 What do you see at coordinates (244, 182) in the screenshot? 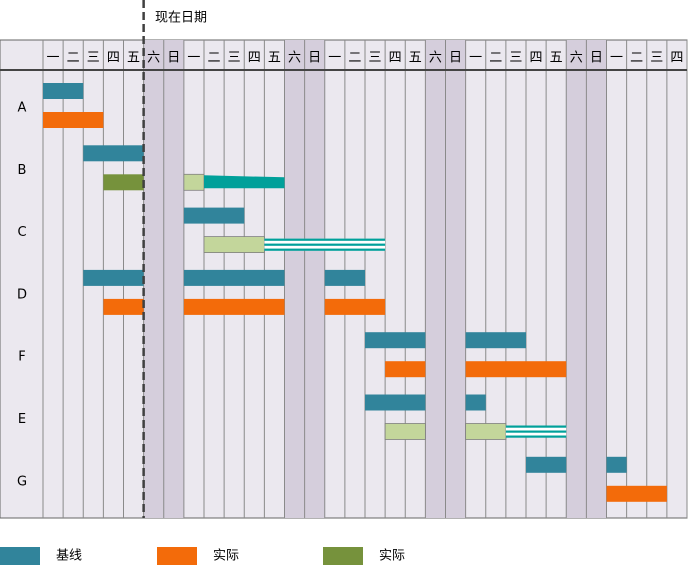
I see `remaining-bar` at bounding box center [244, 182].